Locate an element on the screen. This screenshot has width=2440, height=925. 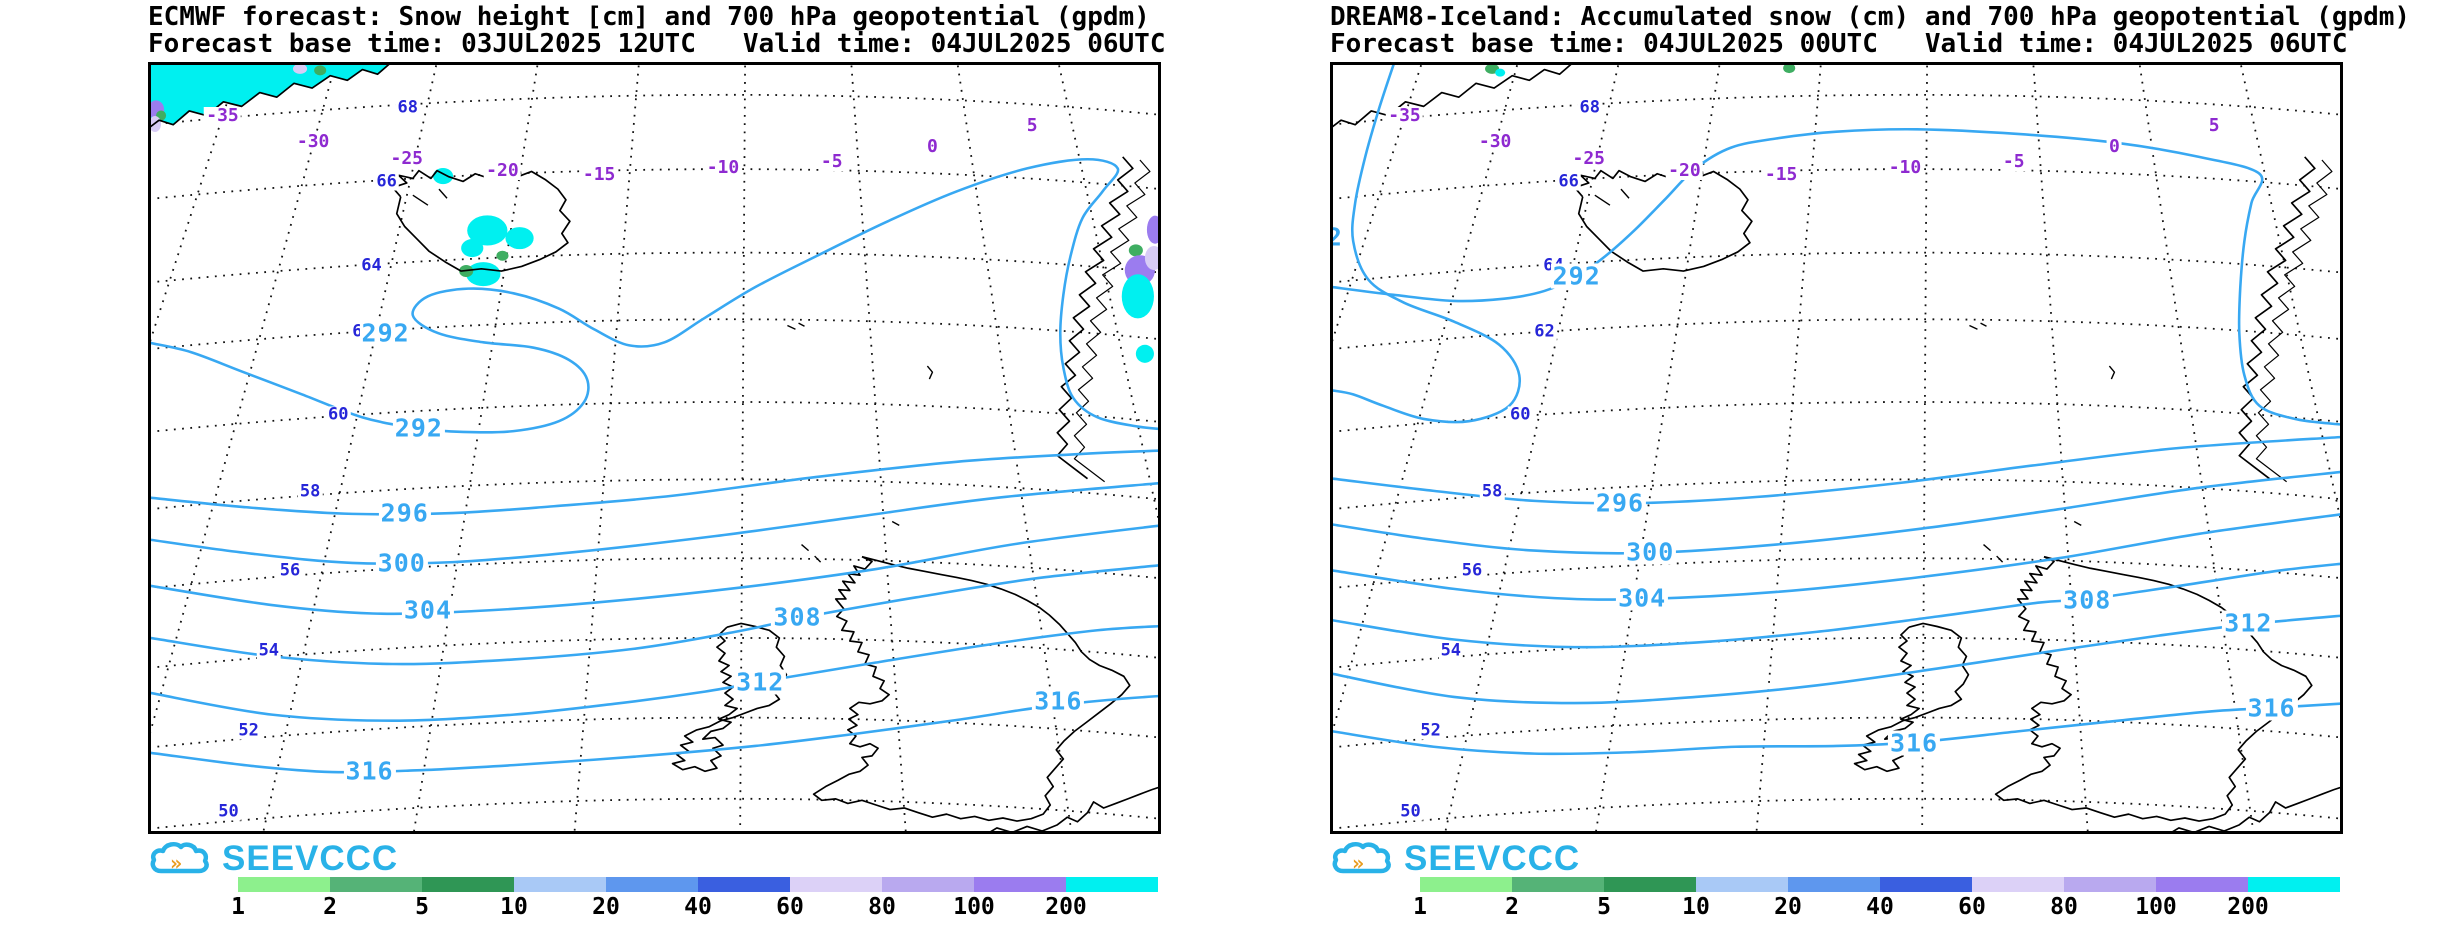
contour-label: 296 is located at coordinates (1620, 503).